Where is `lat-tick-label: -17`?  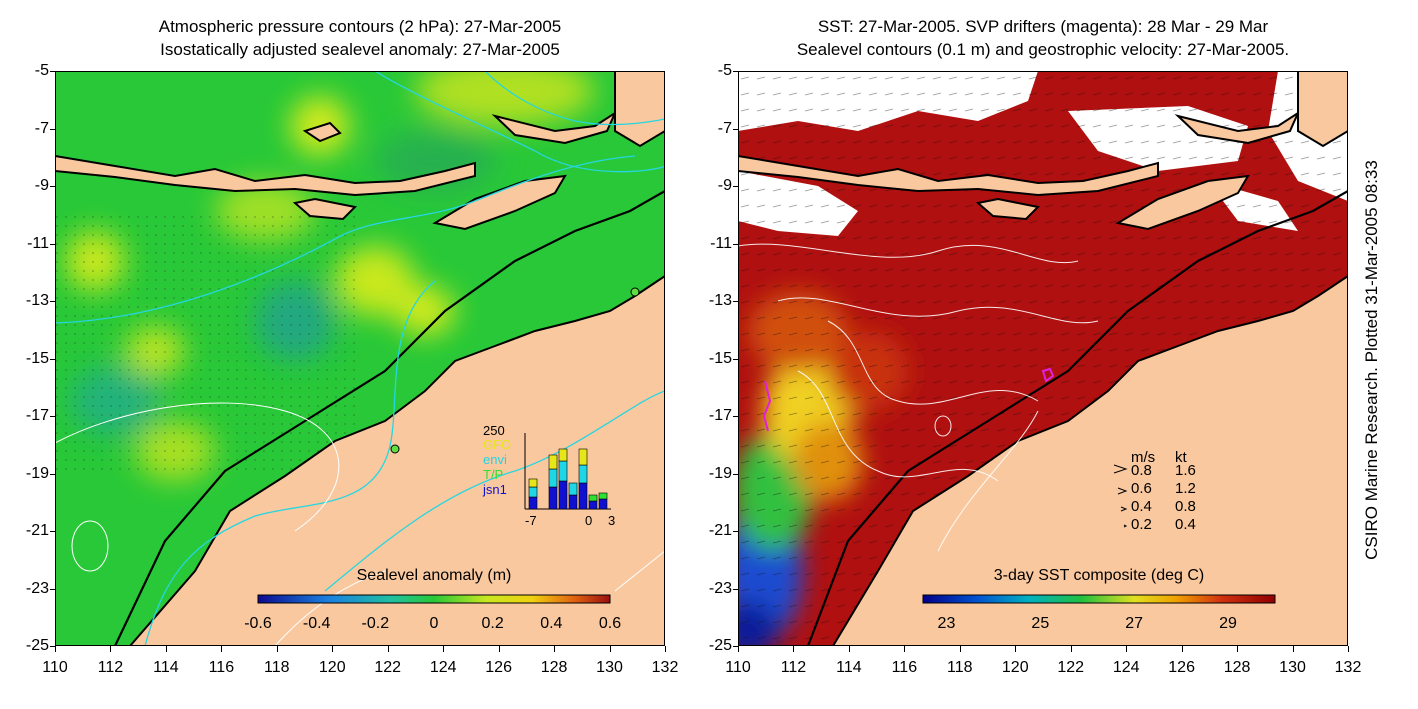
lat-tick-label: -17 is located at coordinates (37, 415).